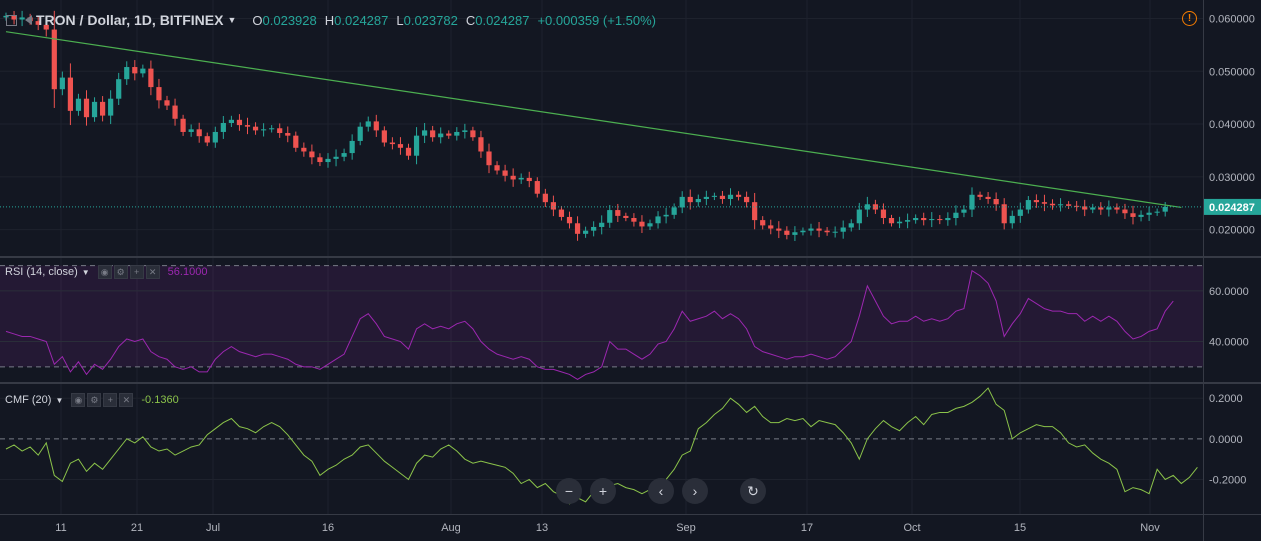  What do you see at coordinates (661, 491) in the screenshot?
I see `scroll-left-button: ‹` at bounding box center [661, 491].